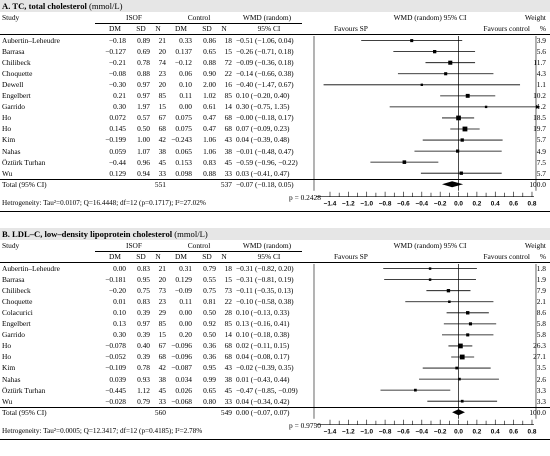 The height and width of the screenshot is (456, 550). I want to click on sd1-value: 0.57, so click(143, 118).